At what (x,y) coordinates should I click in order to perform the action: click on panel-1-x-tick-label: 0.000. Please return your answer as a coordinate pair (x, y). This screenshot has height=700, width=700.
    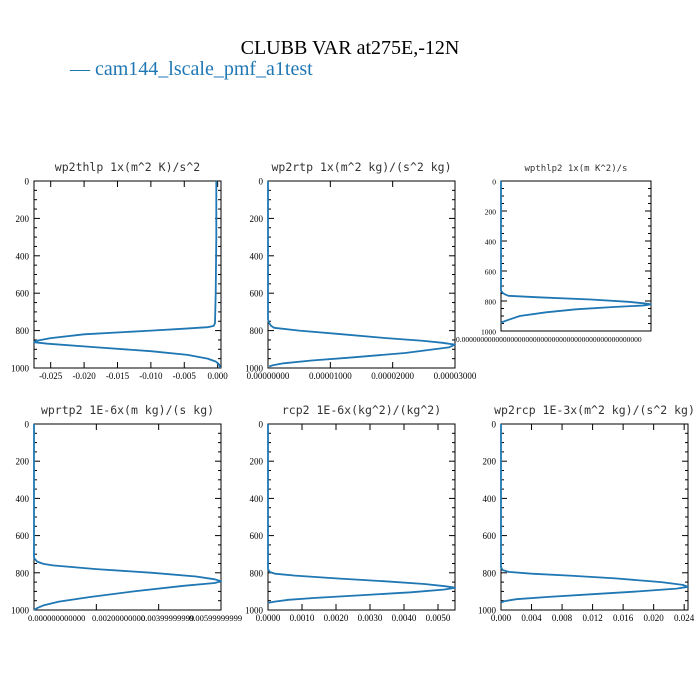
    Looking at the image, I should click on (218, 376).